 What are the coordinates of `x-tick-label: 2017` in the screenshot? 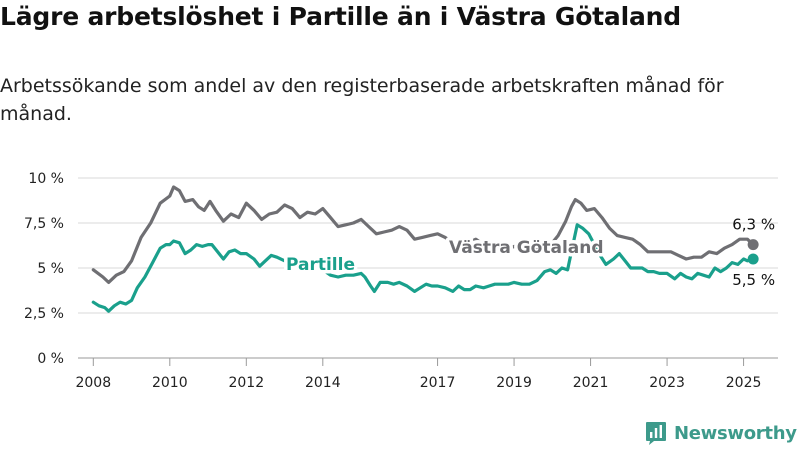 It's located at (438, 383).